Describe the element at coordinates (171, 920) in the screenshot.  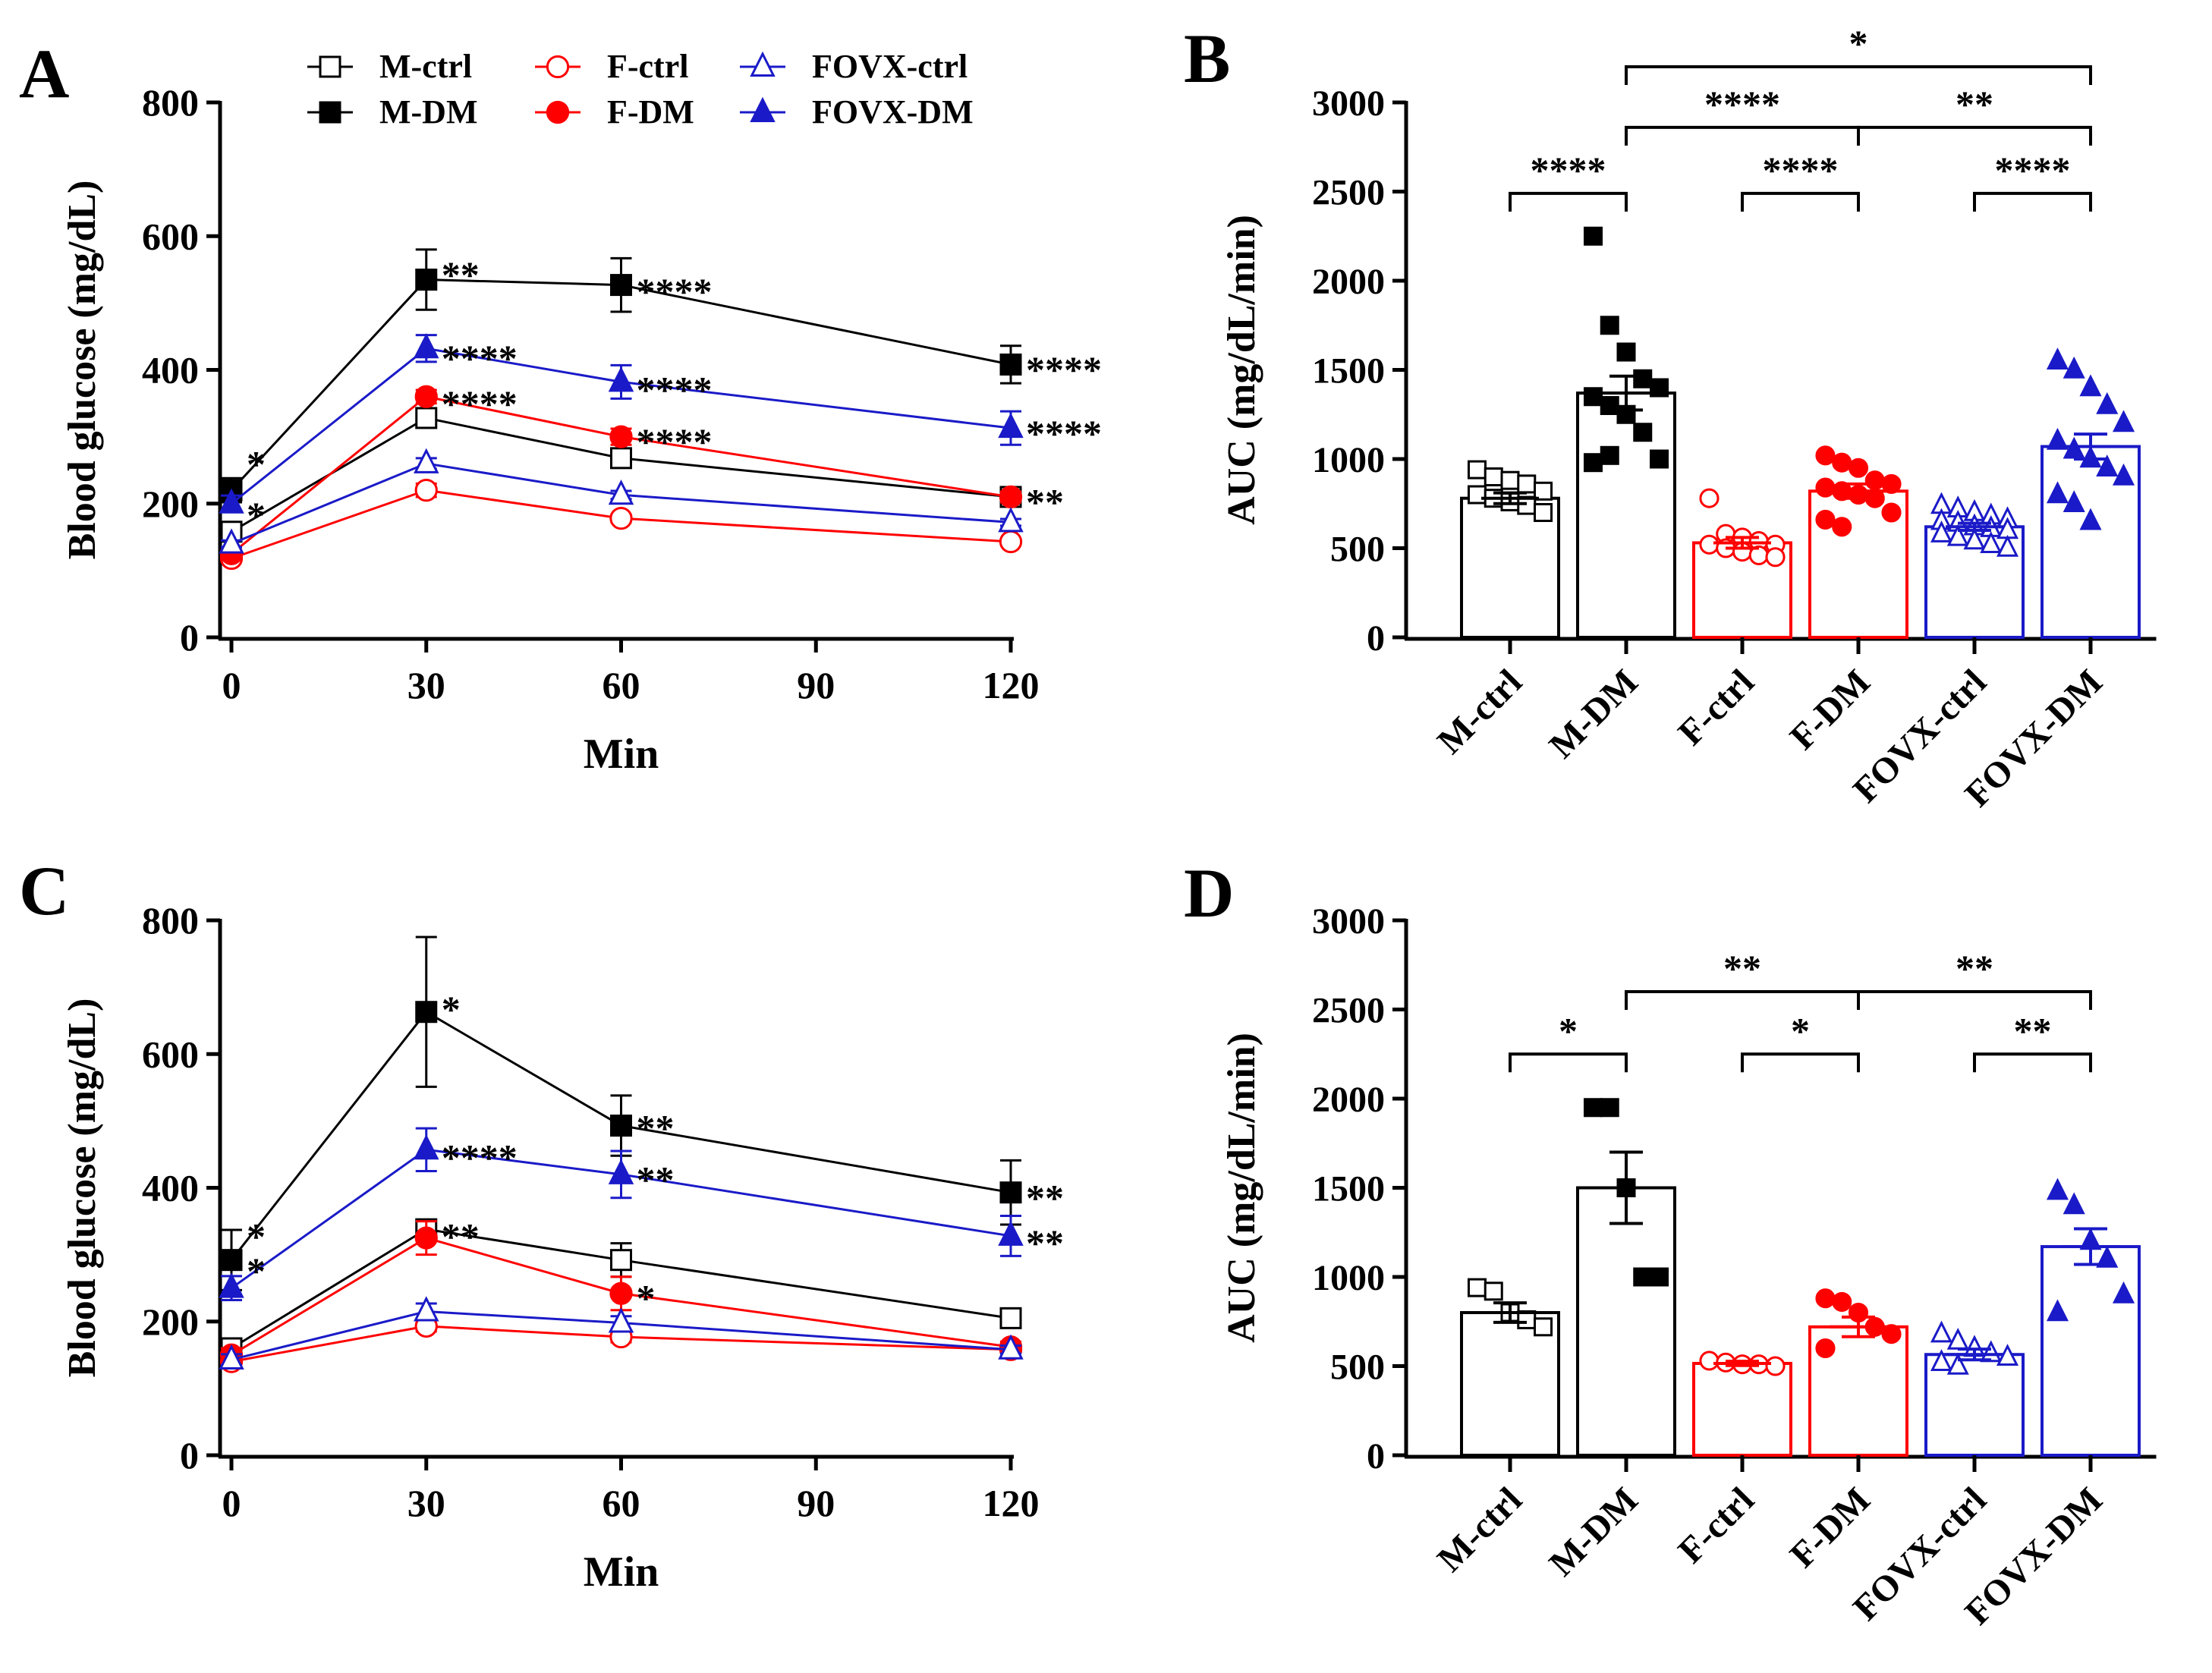
I see `y-tick-label: 800` at that location.